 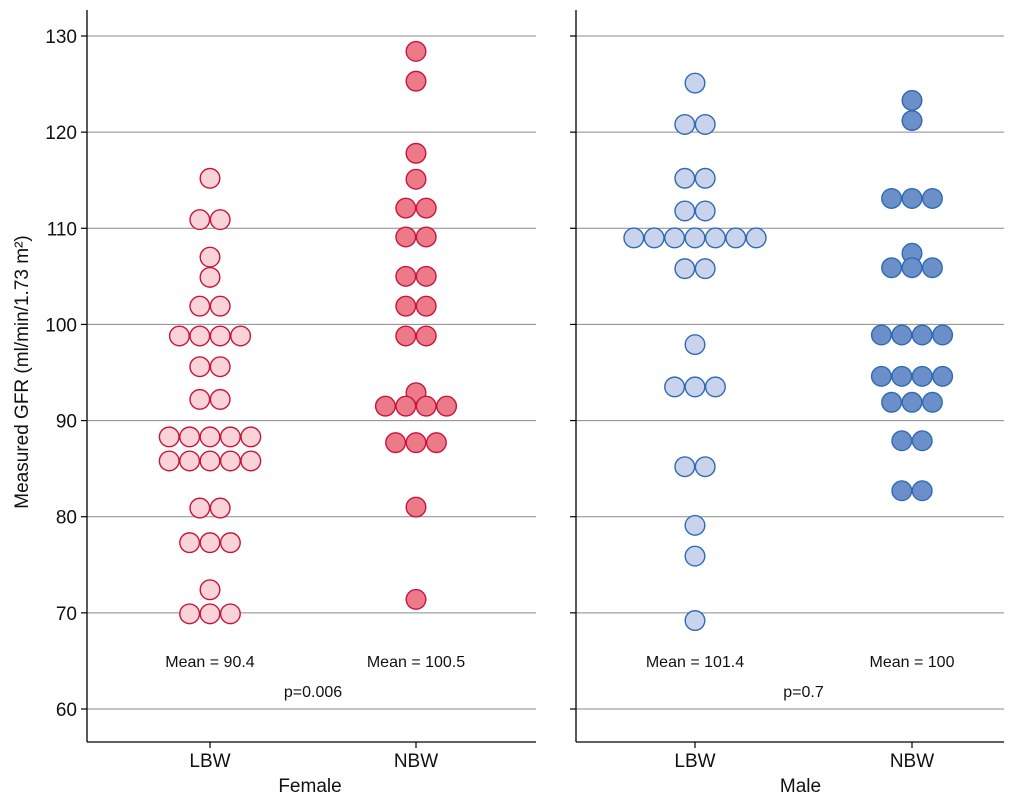 What do you see at coordinates (62, 229) in the screenshot?
I see `y-tick-label: 110` at bounding box center [62, 229].